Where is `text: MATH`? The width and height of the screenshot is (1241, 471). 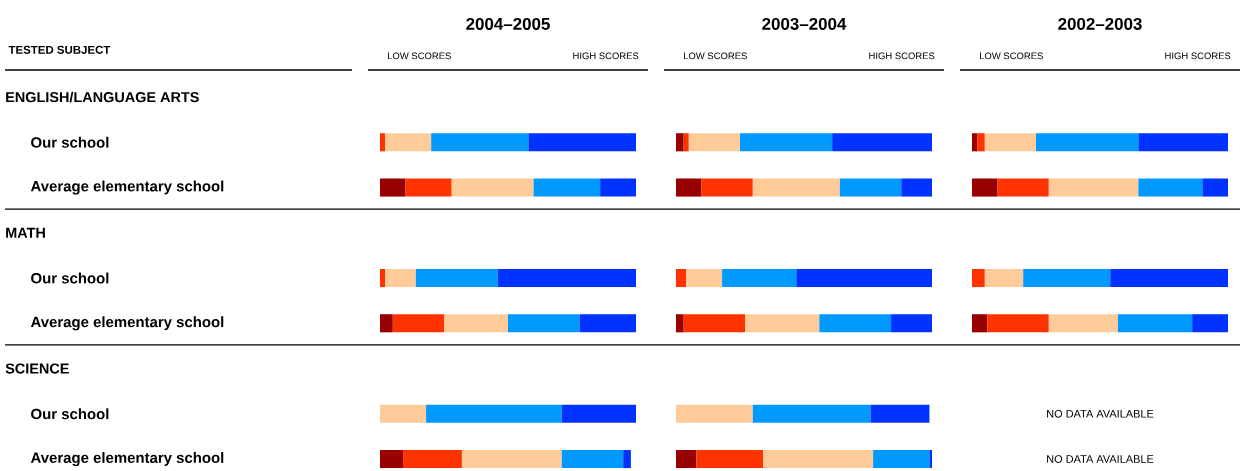
text: MATH is located at coordinates (25, 232).